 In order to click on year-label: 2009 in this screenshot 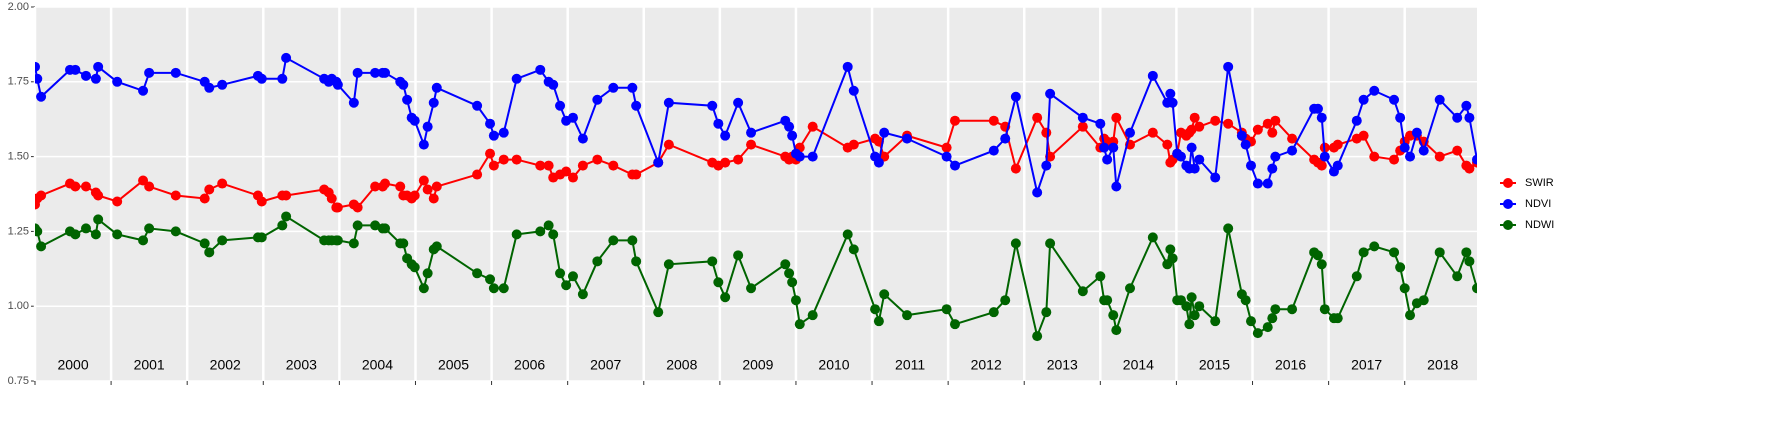, I will do `click(757, 365)`.